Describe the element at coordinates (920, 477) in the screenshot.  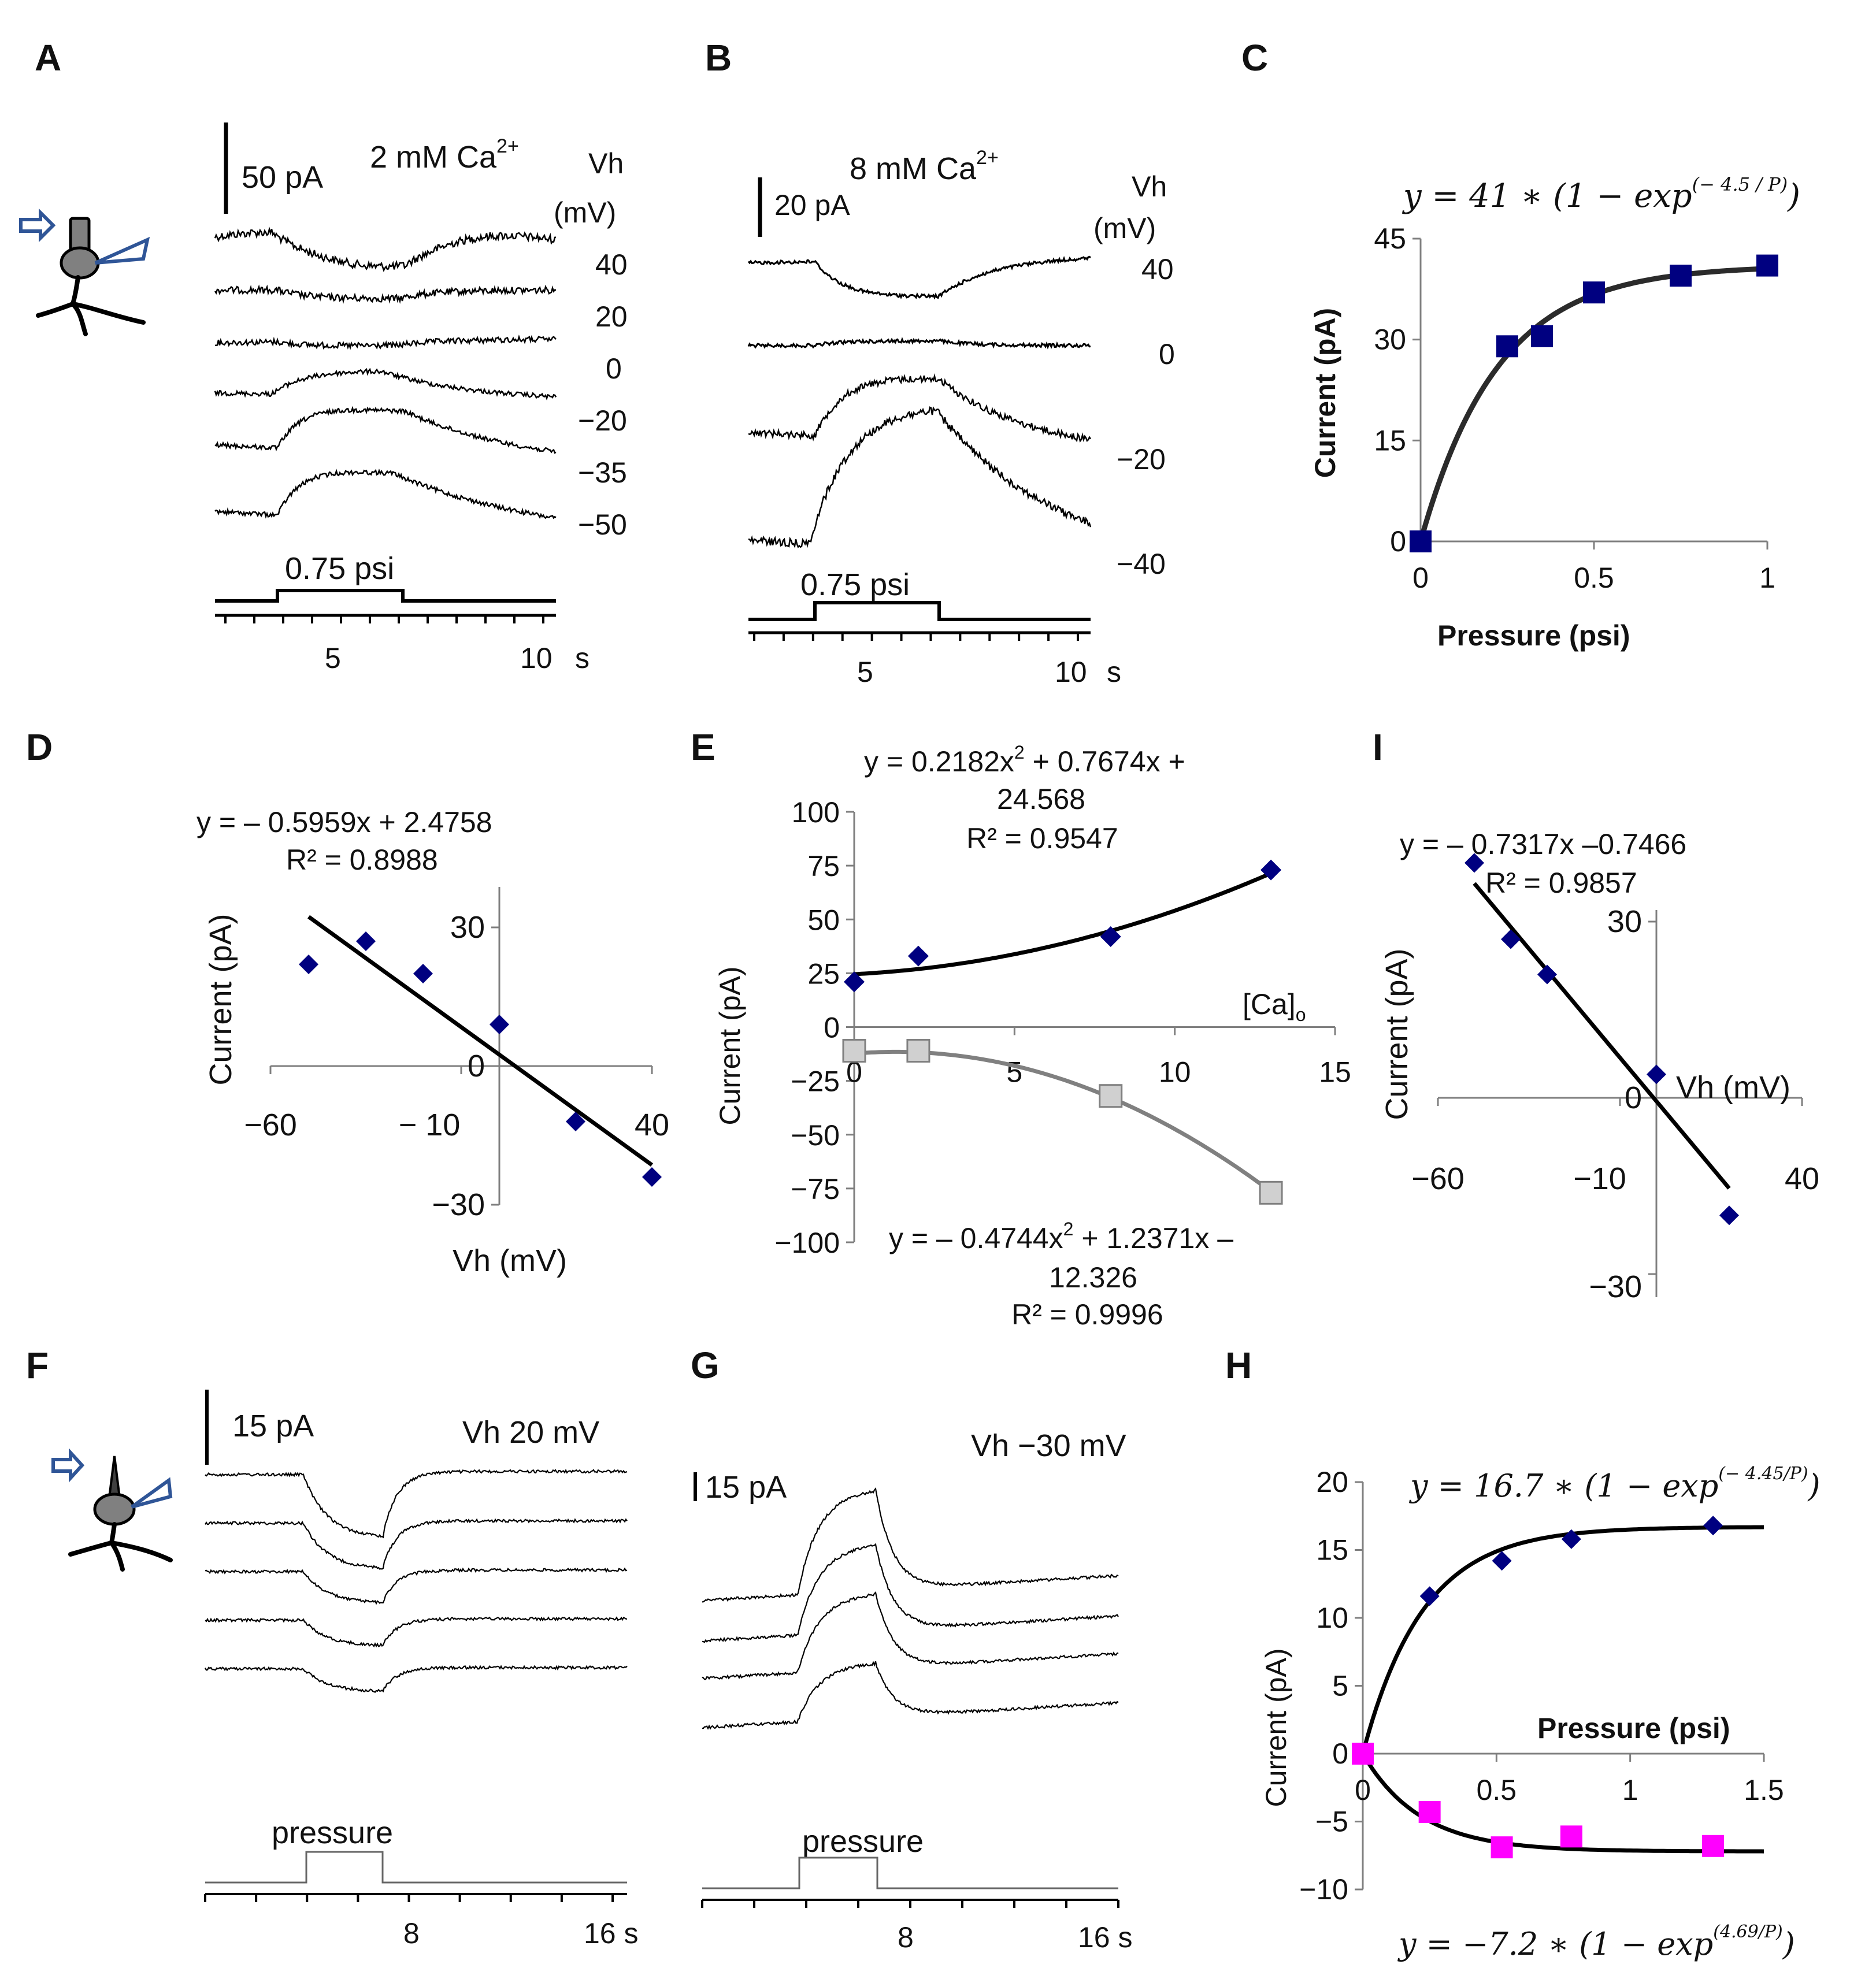
I see `trace-b-m40` at that location.